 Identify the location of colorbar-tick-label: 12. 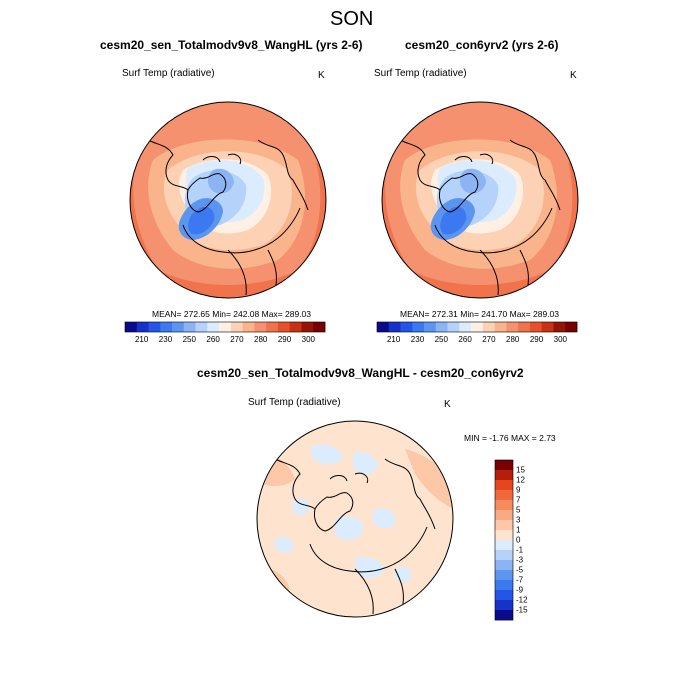
(520, 480).